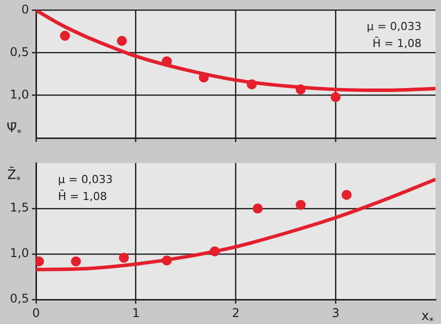 Image resolution: width=441 pixels, height=324 pixels. I want to click on x-tick-label: 1, so click(136, 313).